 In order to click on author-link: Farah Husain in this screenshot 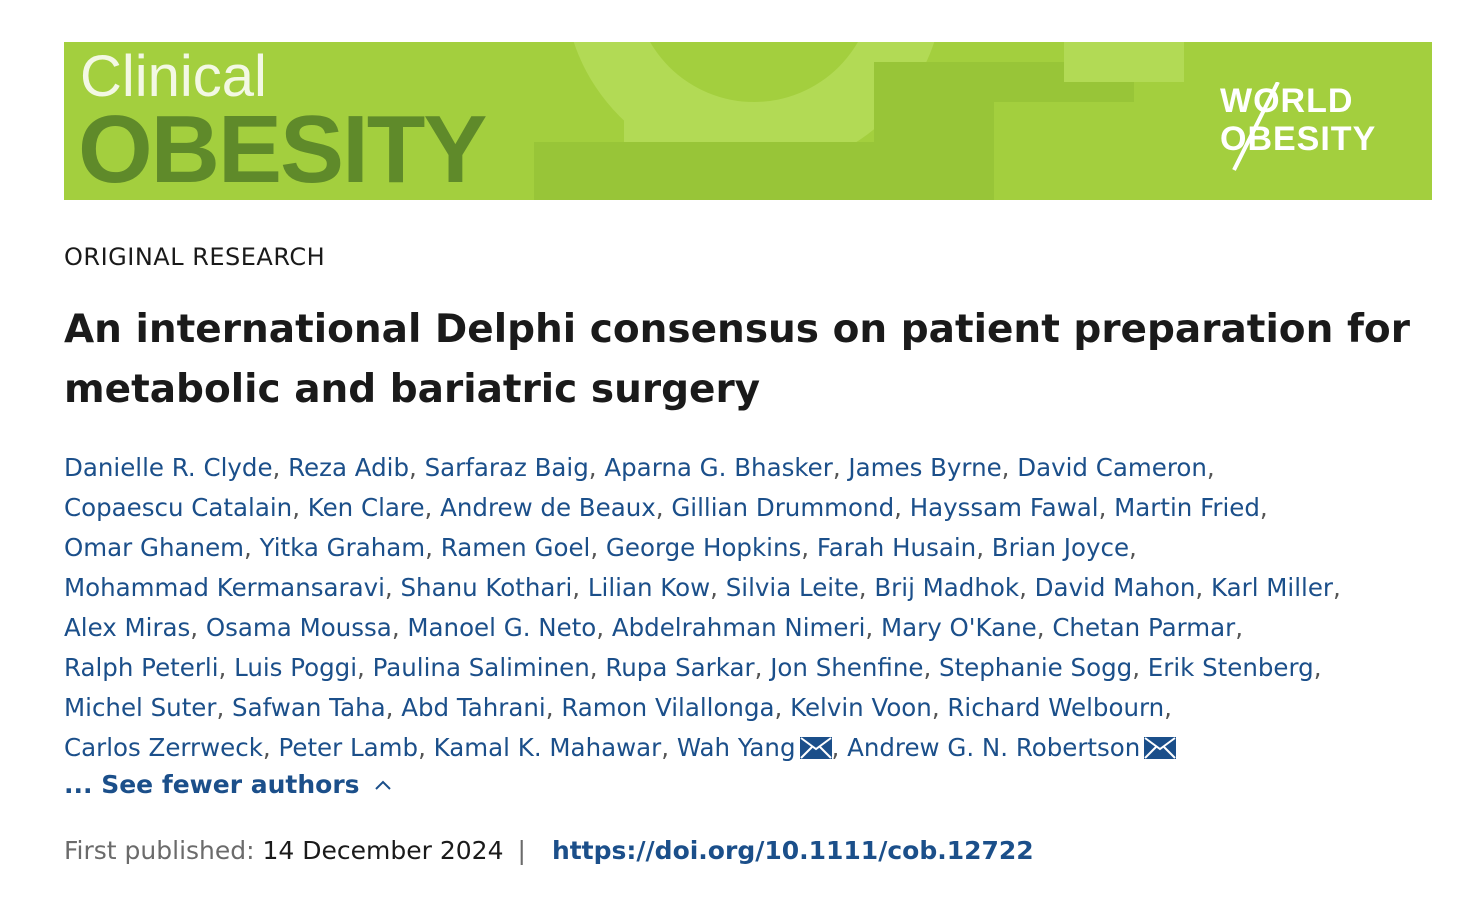, I will do `click(896, 547)`.